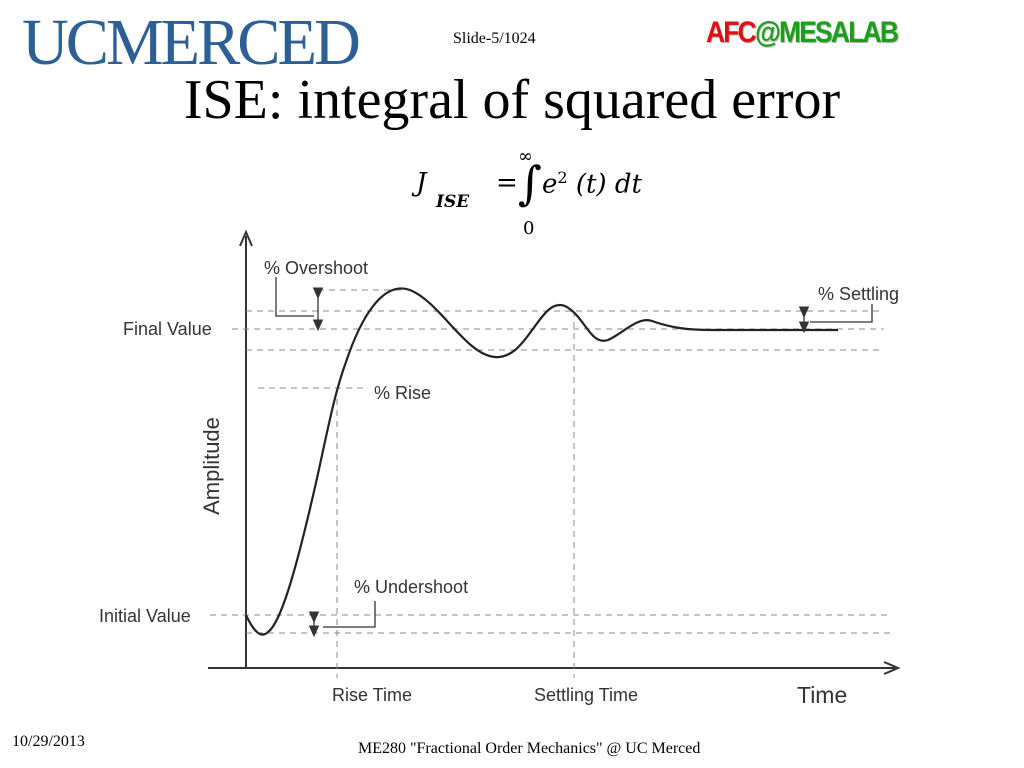 This screenshot has height=768, width=1024. What do you see at coordinates (858, 294) in the screenshot?
I see `settling-label: % Settling` at bounding box center [858, 294].